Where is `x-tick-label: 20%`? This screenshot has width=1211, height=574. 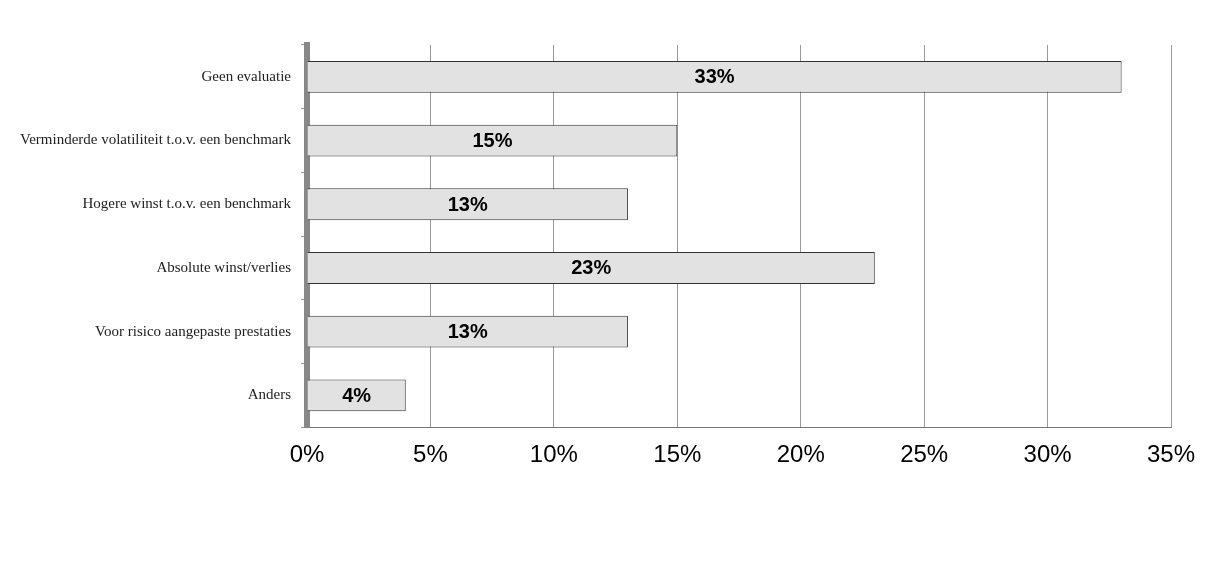
x-tick-label: 20% is located at coordinates (800, 454).